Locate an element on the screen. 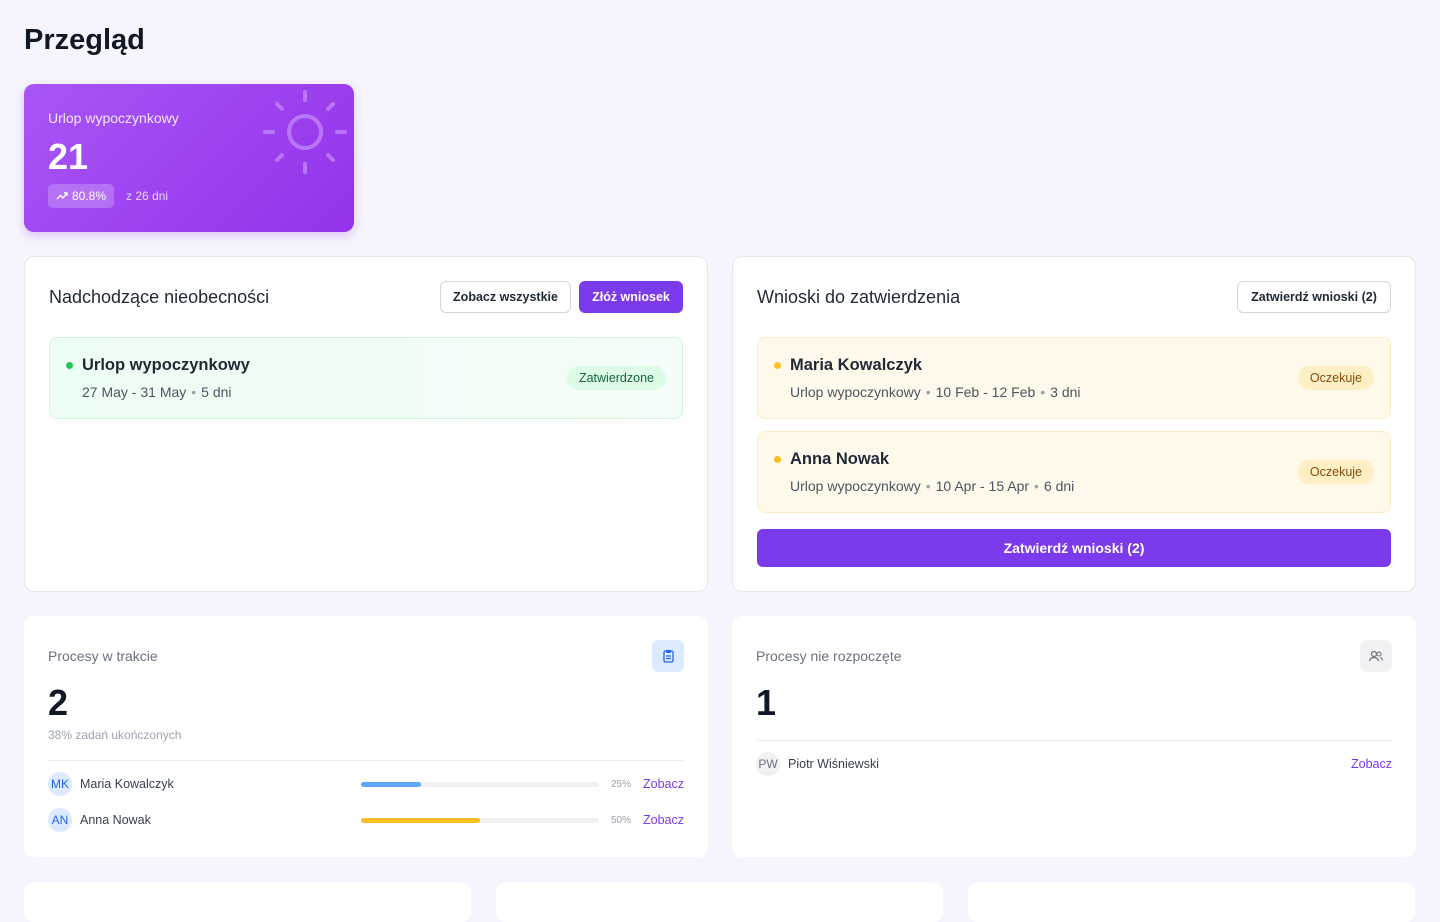 The width and height of the screenshot is (1440, 922). trend-icon is located at coordinates (62, 196).